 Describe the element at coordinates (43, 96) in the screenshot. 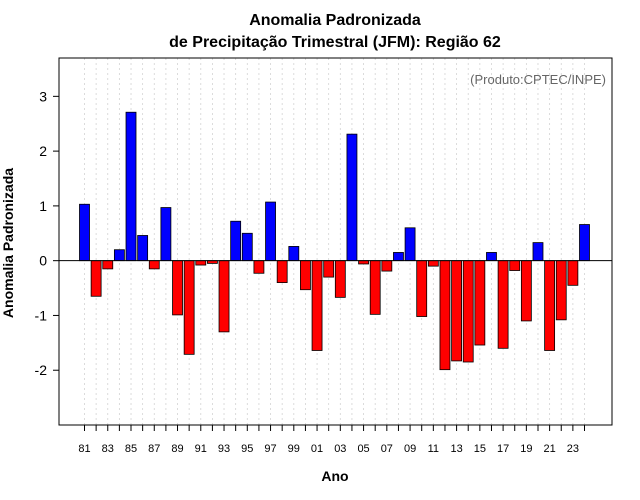

I see `y-tick-label-3: 3` at that location.